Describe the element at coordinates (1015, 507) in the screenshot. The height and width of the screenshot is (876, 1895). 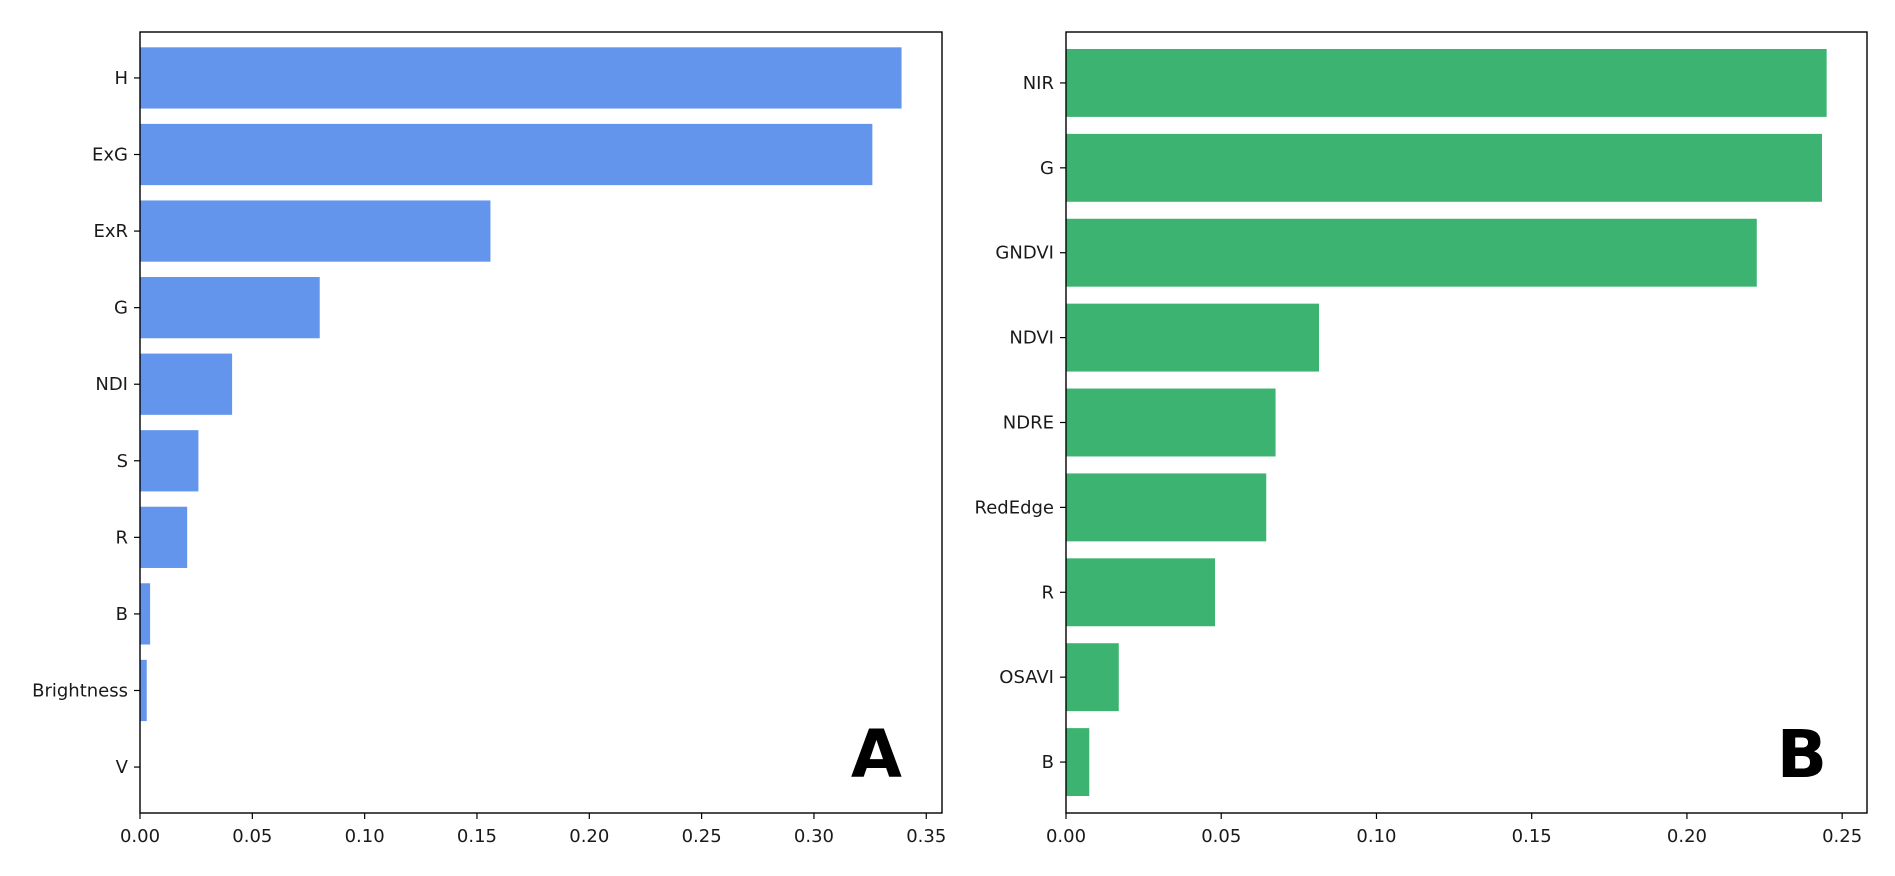
I see `panel-b-ytick-label-rededge: RedEdge` at that location.